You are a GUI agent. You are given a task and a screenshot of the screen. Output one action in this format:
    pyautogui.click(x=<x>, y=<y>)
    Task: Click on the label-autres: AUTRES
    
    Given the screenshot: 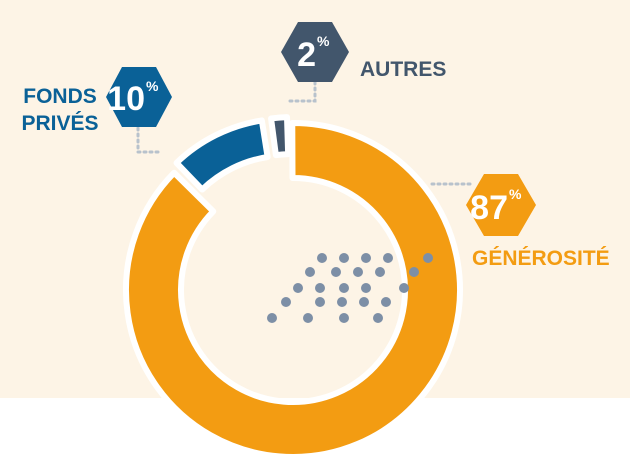 What is the action you would take?
    pyautogui.click(x=403, y=69)
    